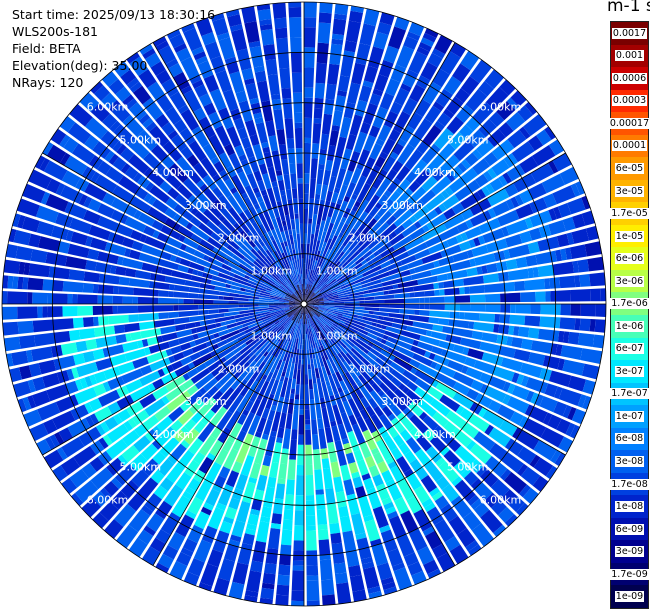  Describe the element at coordinates (173, 434) in the screenshot. I see `range-ring-label: 4.00km` at that location.